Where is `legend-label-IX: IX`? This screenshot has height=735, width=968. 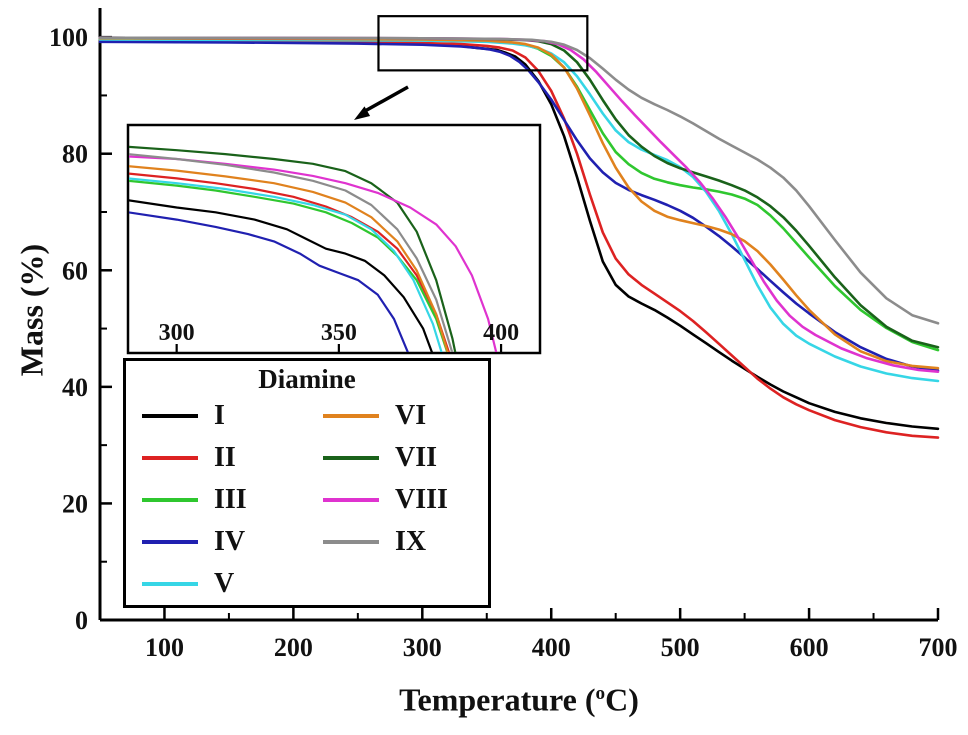
legend-label-IX: IX is located at coordinates (411, 541).